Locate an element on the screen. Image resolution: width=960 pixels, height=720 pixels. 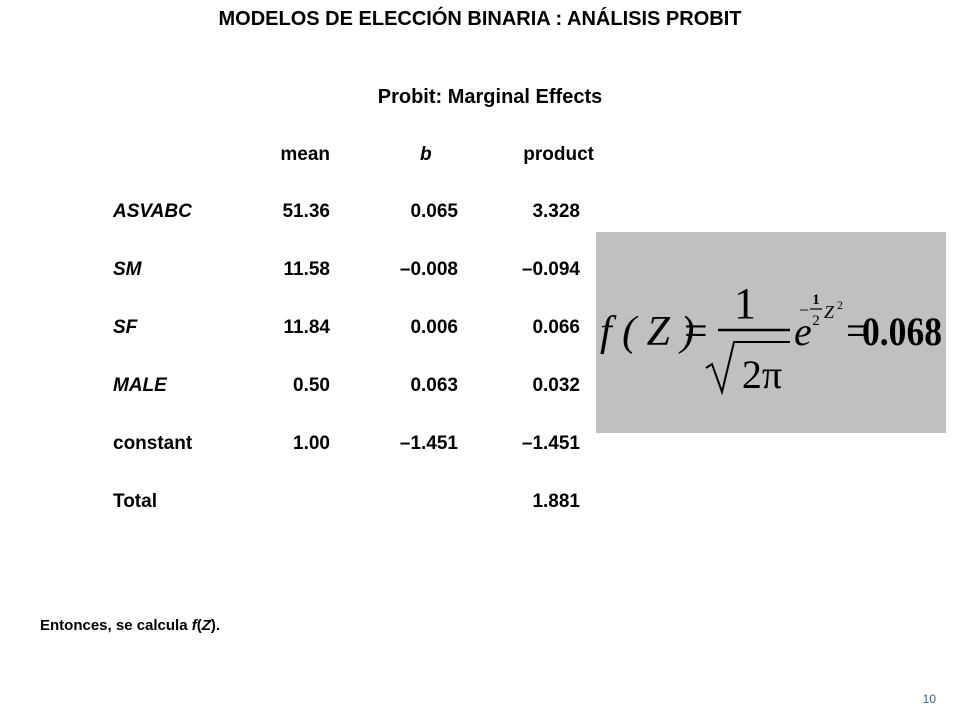
column-header: b is located at coordinates (426, 154).